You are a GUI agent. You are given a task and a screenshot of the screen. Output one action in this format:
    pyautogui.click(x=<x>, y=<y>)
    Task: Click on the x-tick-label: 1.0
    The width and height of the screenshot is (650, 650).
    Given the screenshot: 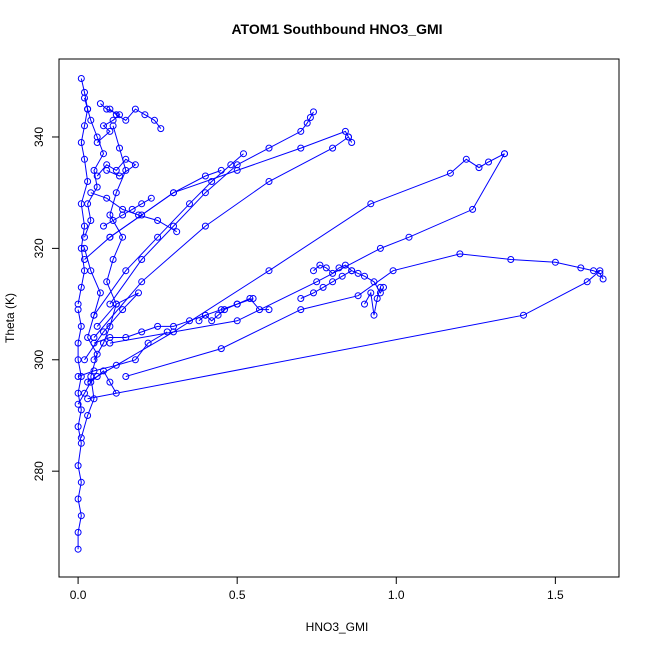 What is the action you would take?
    pyautogui.click(x=396, y=595)
    